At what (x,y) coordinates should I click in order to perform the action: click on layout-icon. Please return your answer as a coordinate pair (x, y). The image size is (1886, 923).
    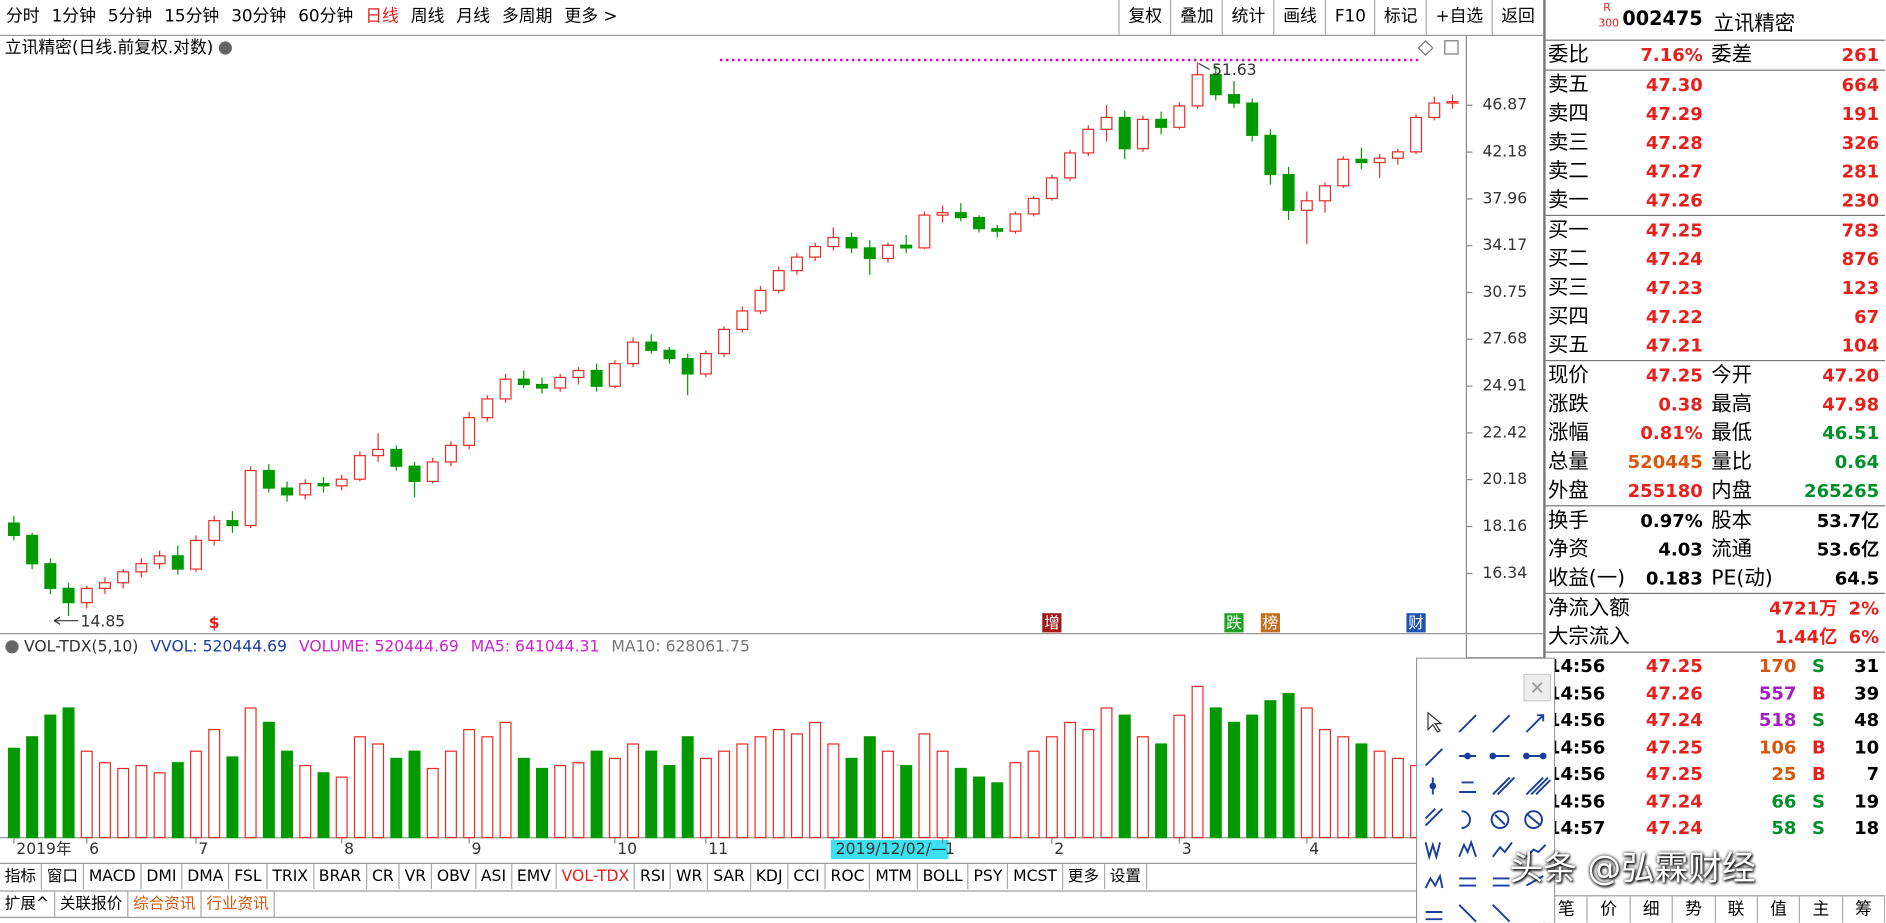
    Looking at the image, I should click on (1451, 47).